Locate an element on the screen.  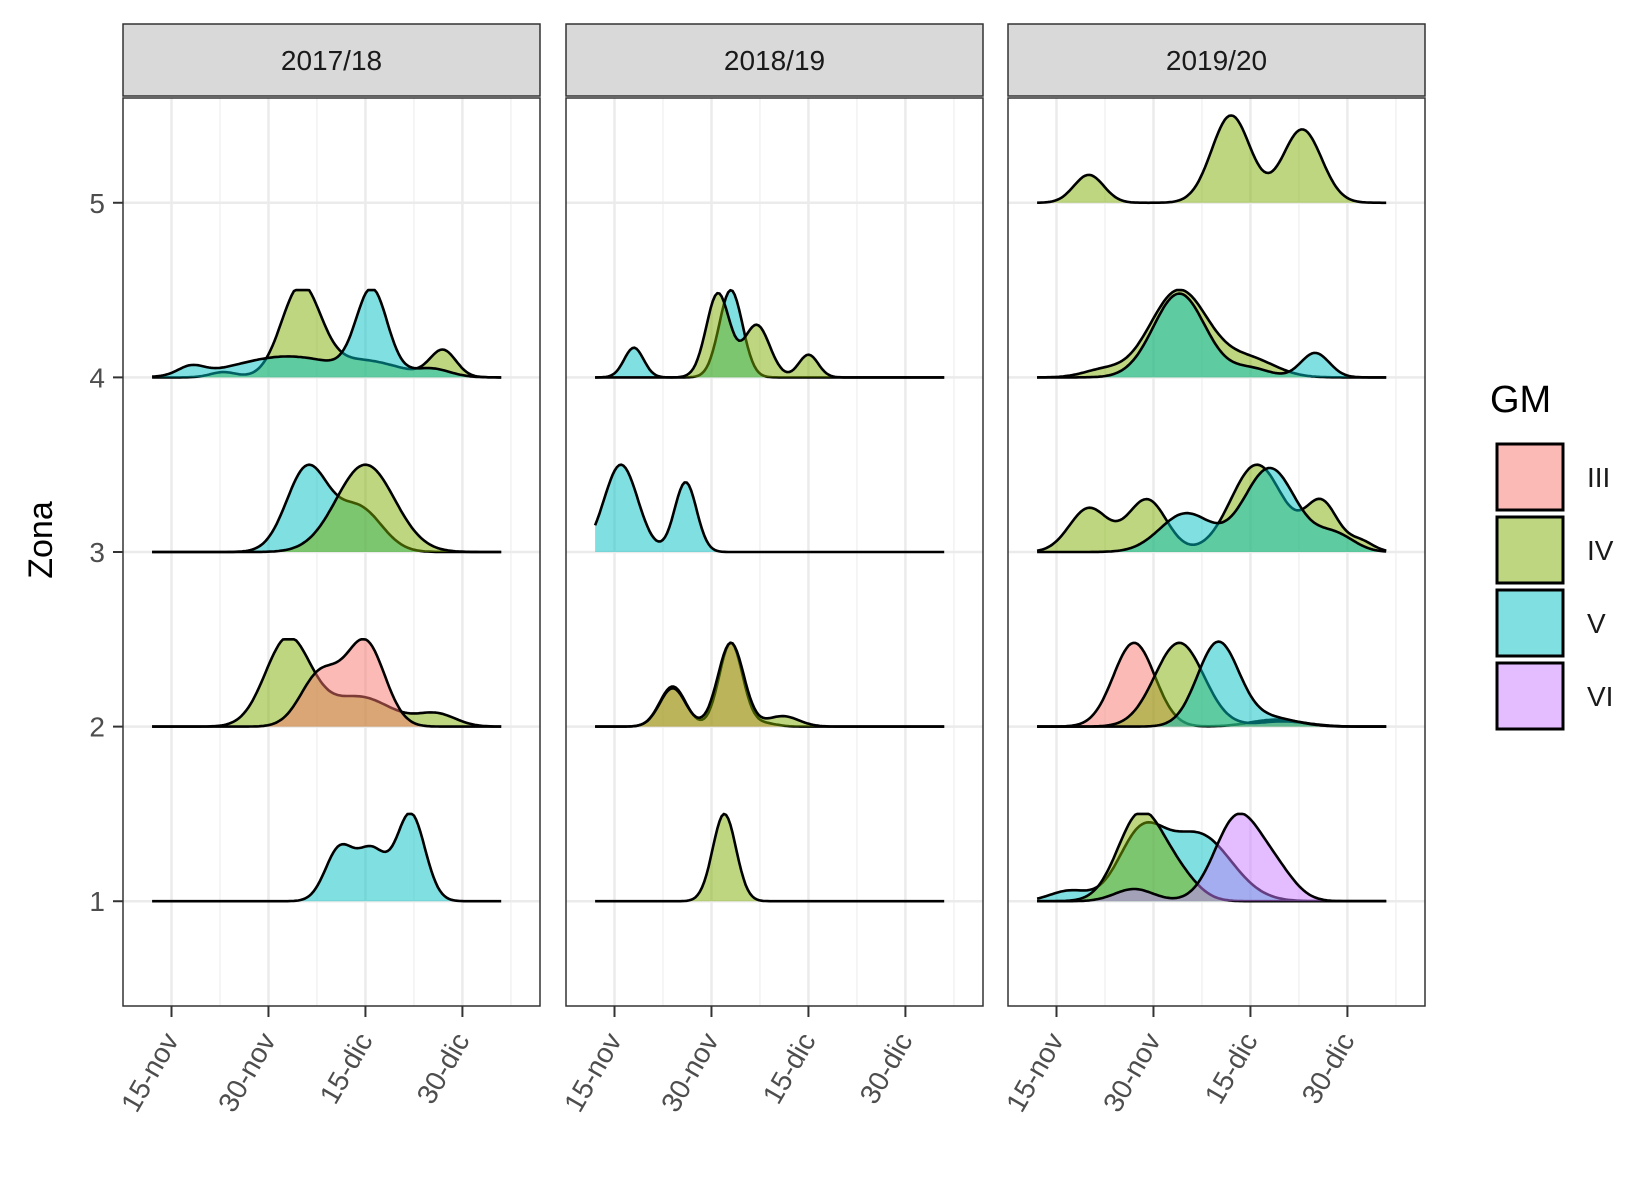
legend-title: GM is located at coordinates (1520, 400).